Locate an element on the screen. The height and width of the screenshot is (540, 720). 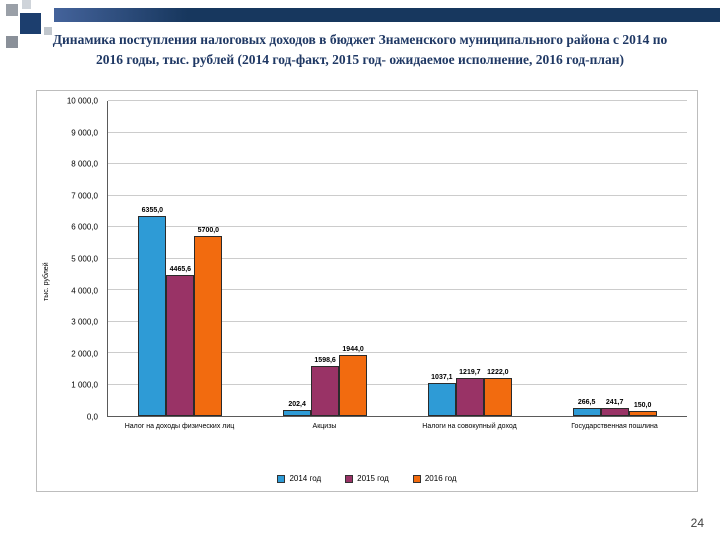
bar-group-1: 6355,0 4465,6 5700,0 is located at coordinates (180, 258).